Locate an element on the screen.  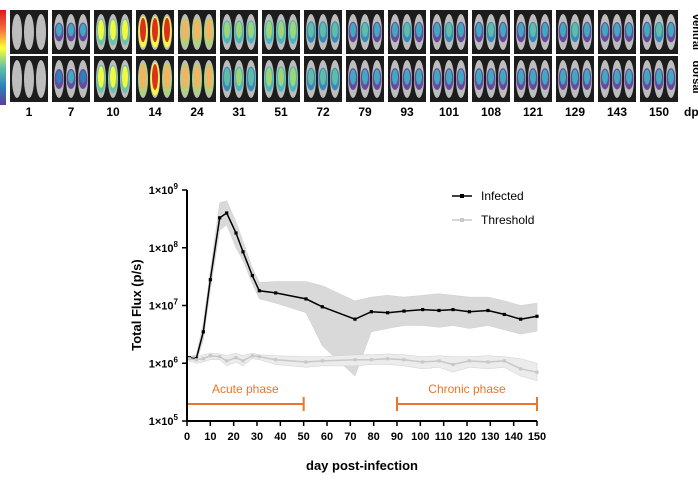
dpi-label: 101 is located at coordinates (449, 112).